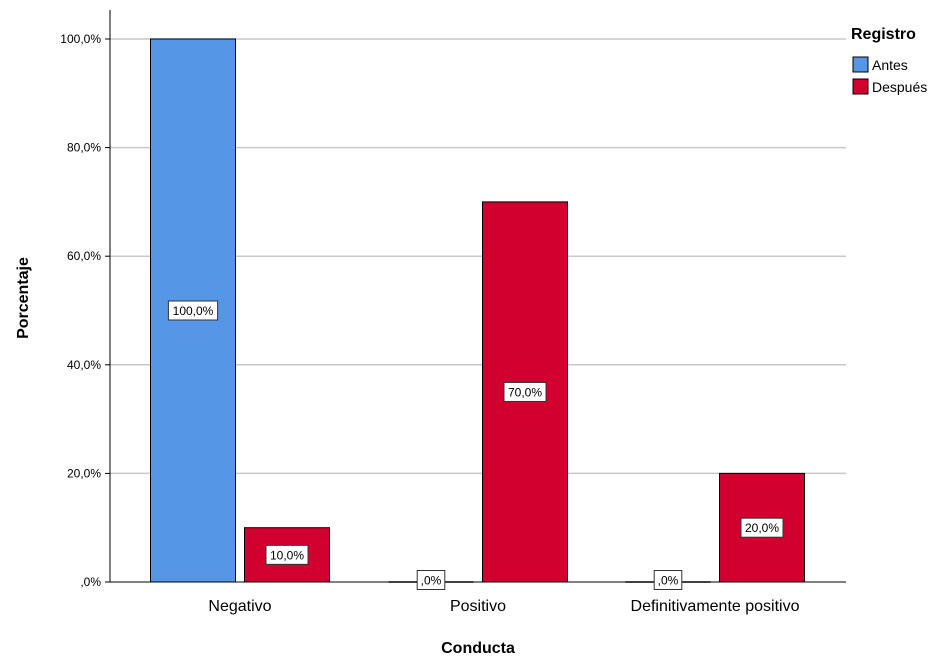  I want to click on y-tick-label: 60,0%, so click(84, 256).